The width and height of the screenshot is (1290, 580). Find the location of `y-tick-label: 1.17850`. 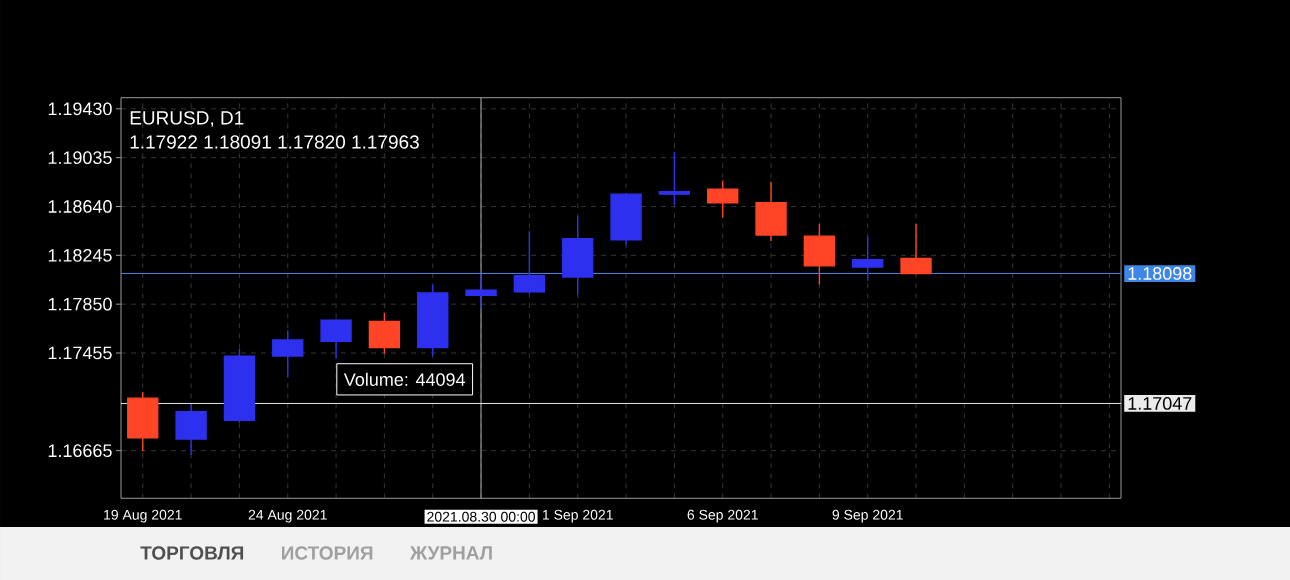

y-tick-label: 1.17850 is located at coordinates (80, 304).